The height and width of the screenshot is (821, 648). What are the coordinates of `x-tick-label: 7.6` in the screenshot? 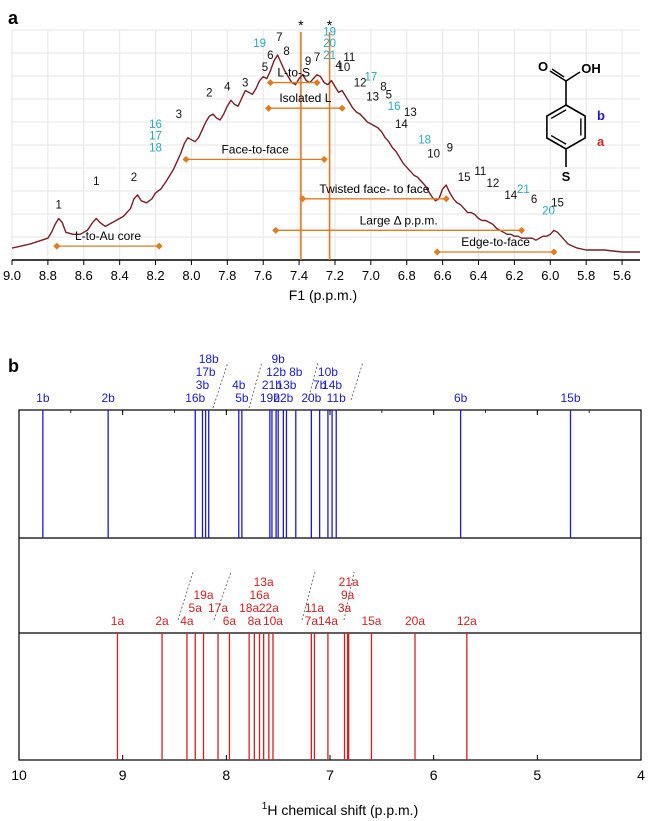 It's located at (263, 275).